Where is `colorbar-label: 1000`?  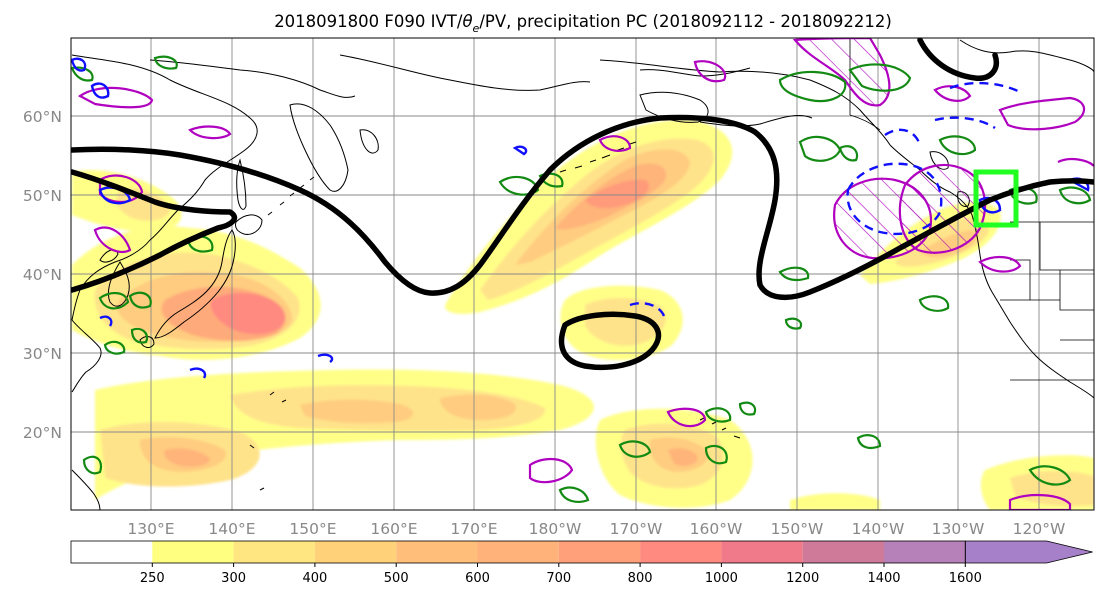
colorbar-label: 1000 is located at coordinates (721, 578).